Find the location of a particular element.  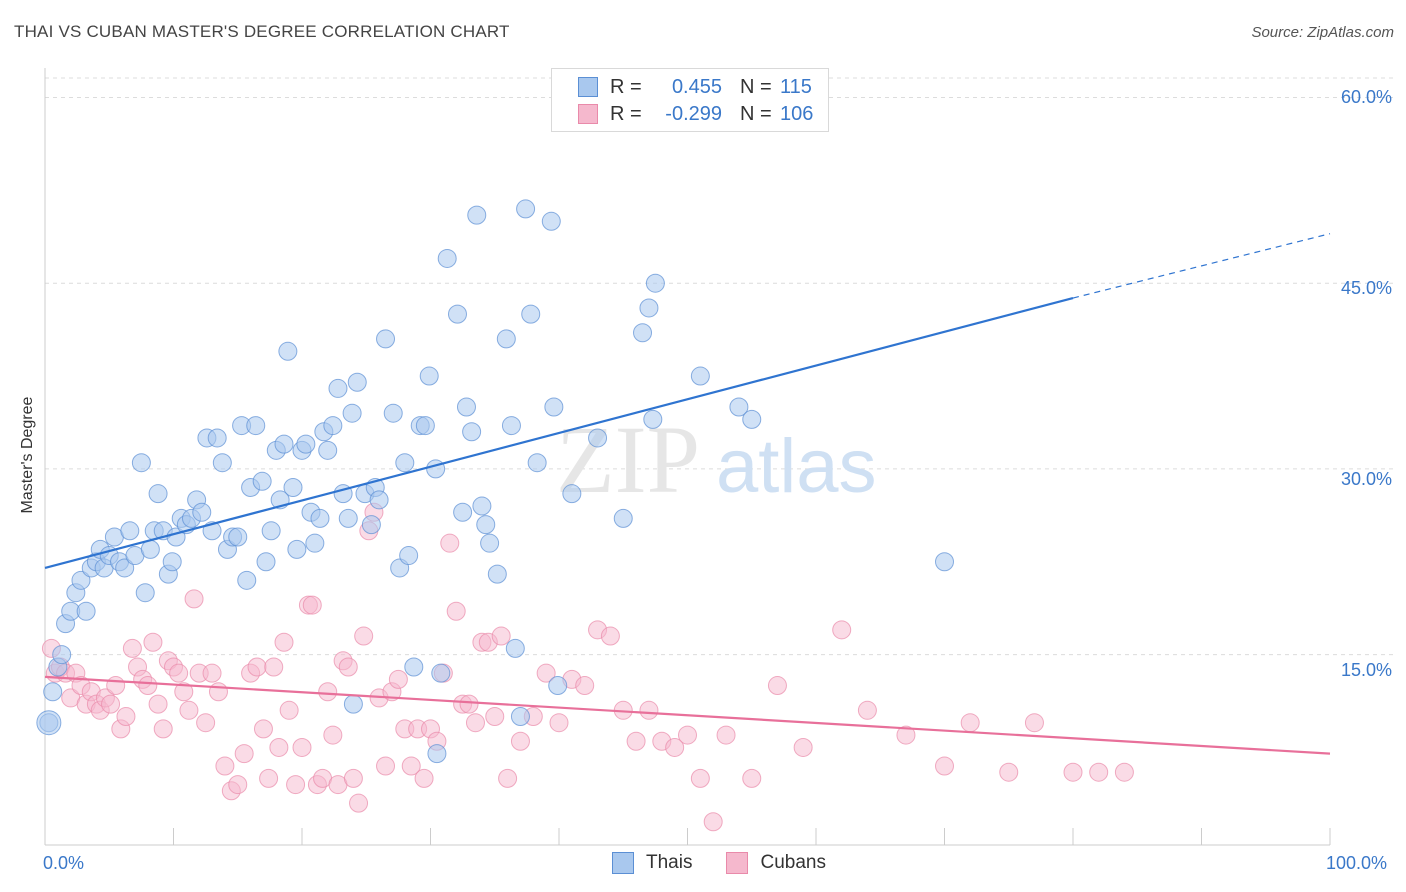

legend-n-value: 115 is located at coordinates (796, 86).